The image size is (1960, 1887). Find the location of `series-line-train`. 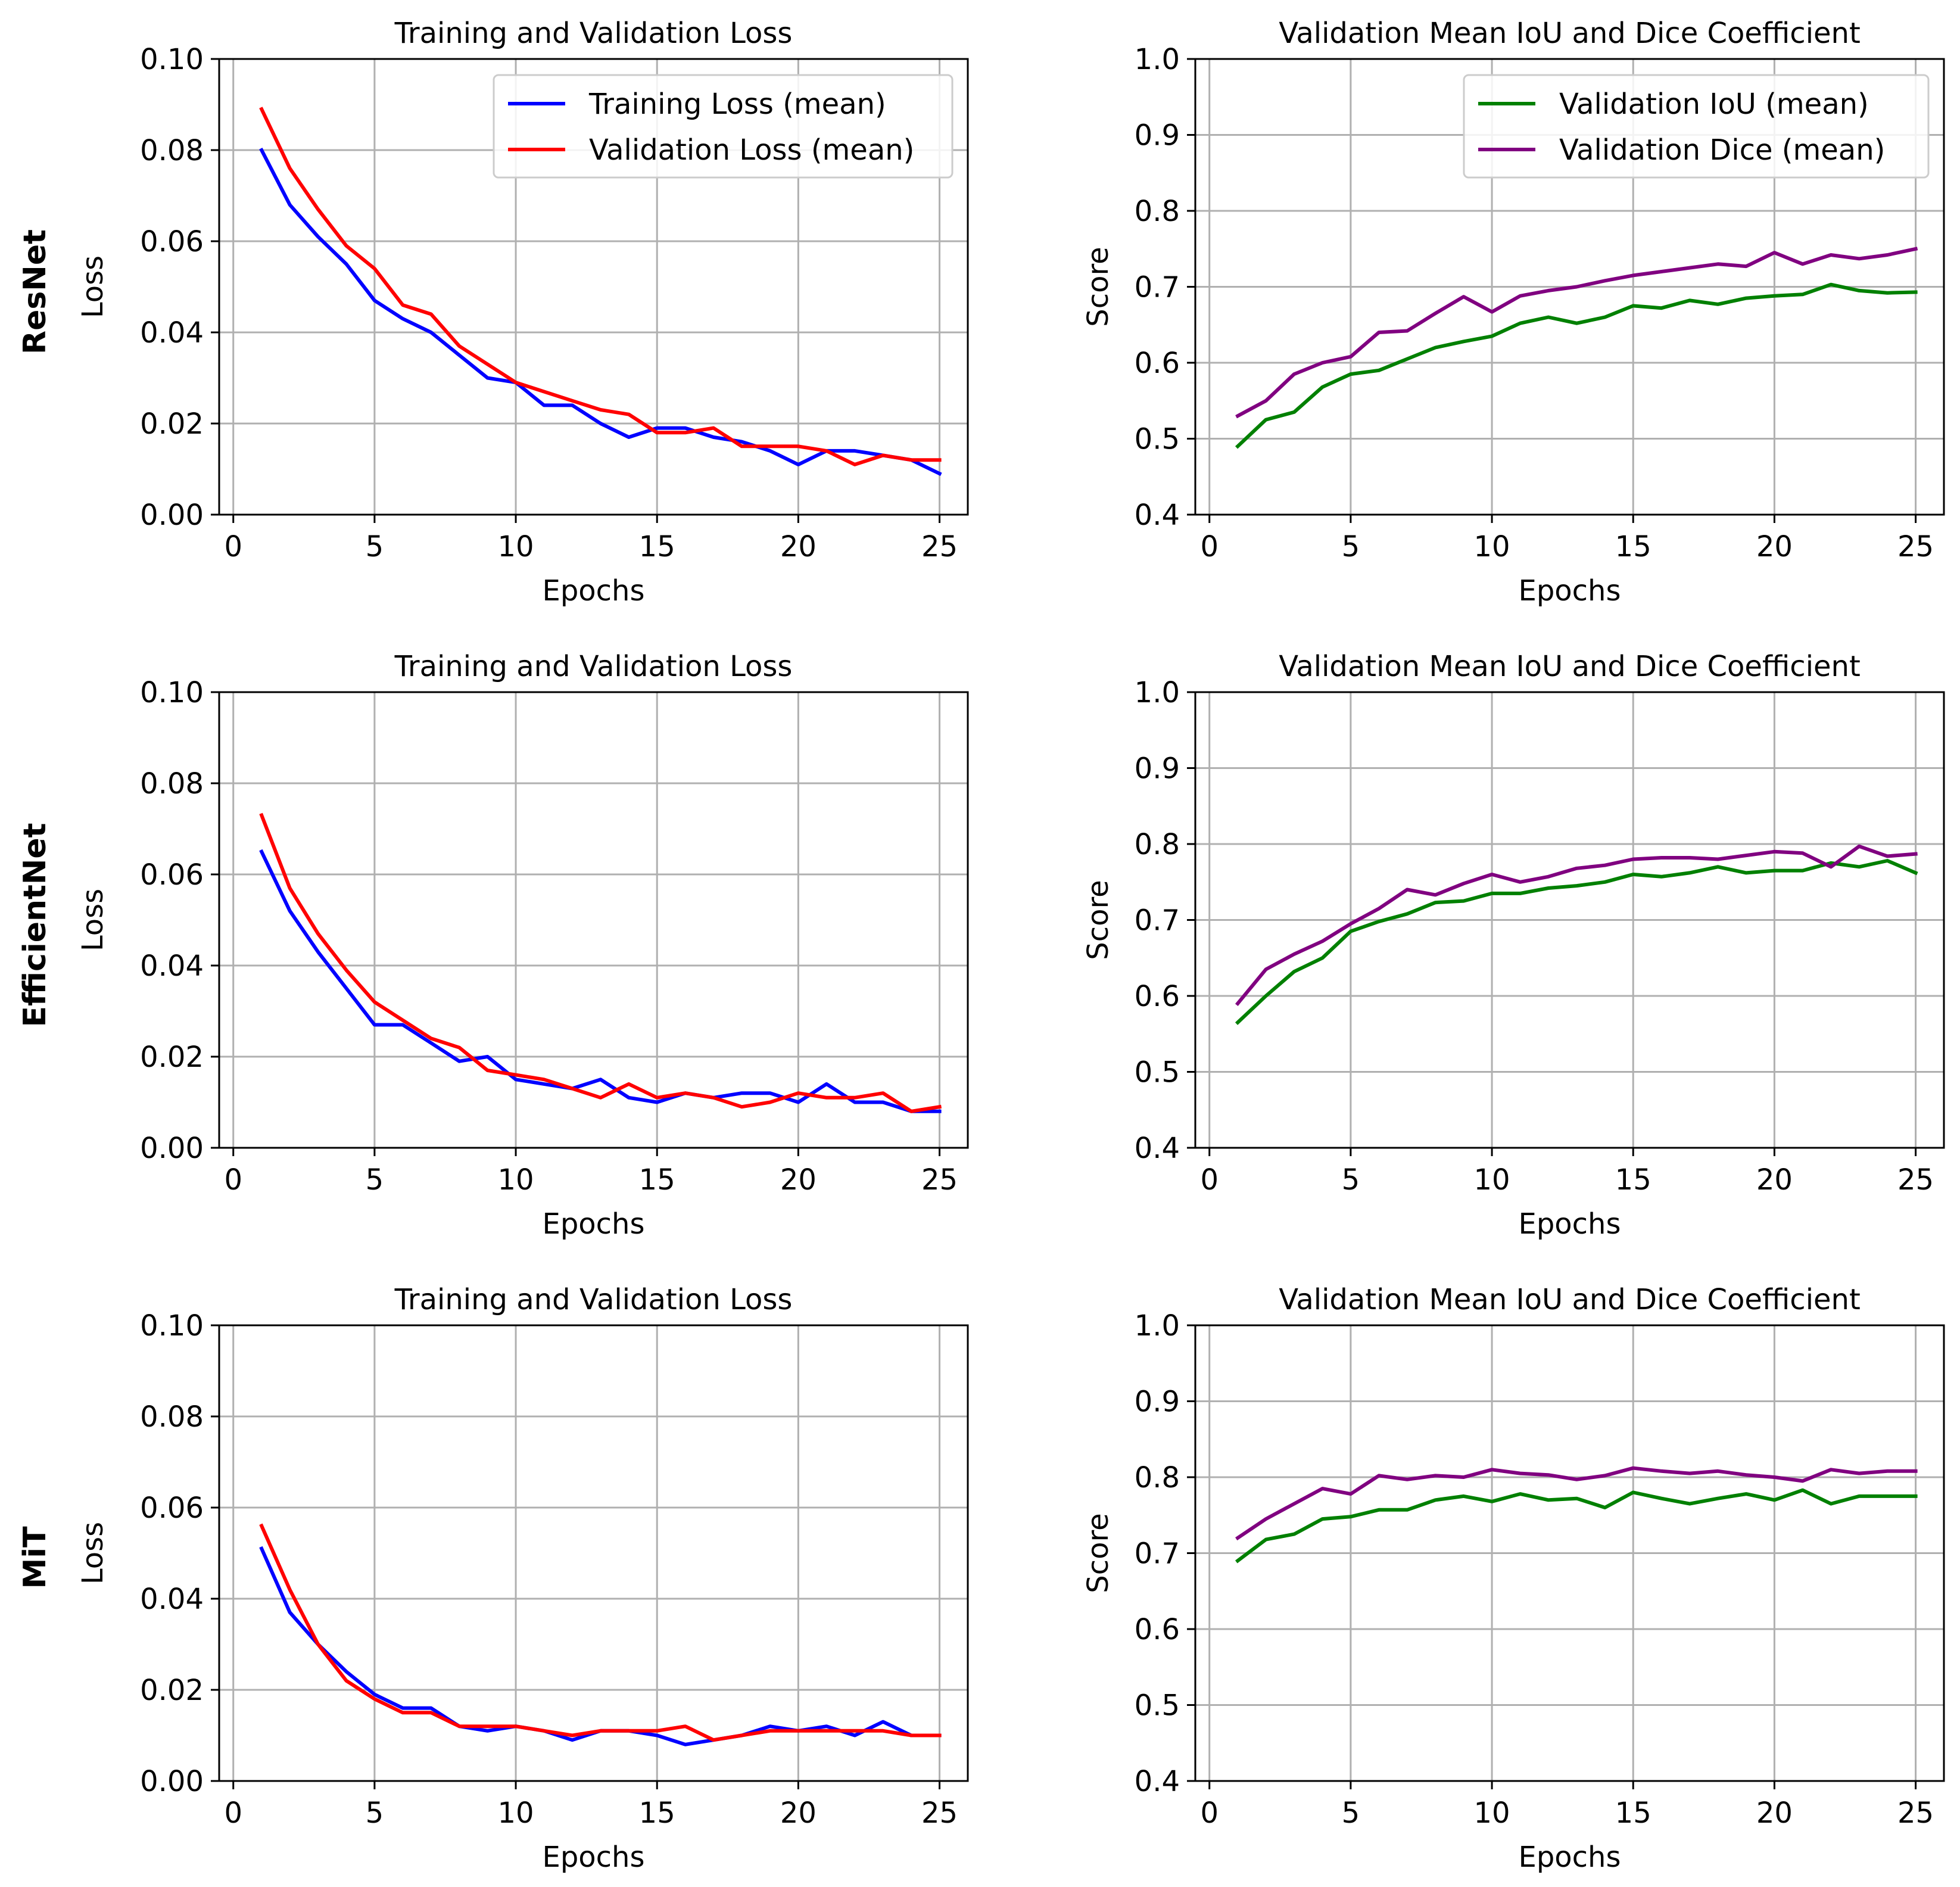

series-line-train is located at coordinates (600, 981).